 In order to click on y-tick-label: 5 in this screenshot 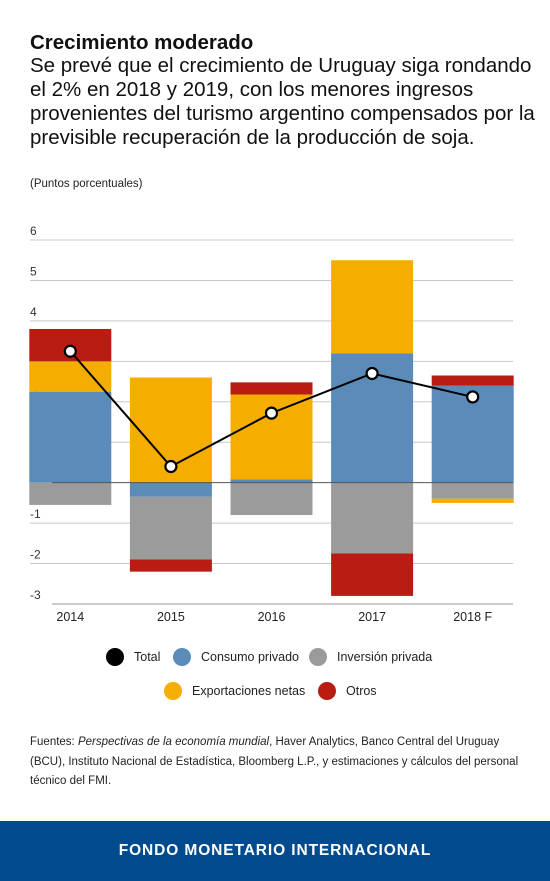, I will do `click(33, 271)`.